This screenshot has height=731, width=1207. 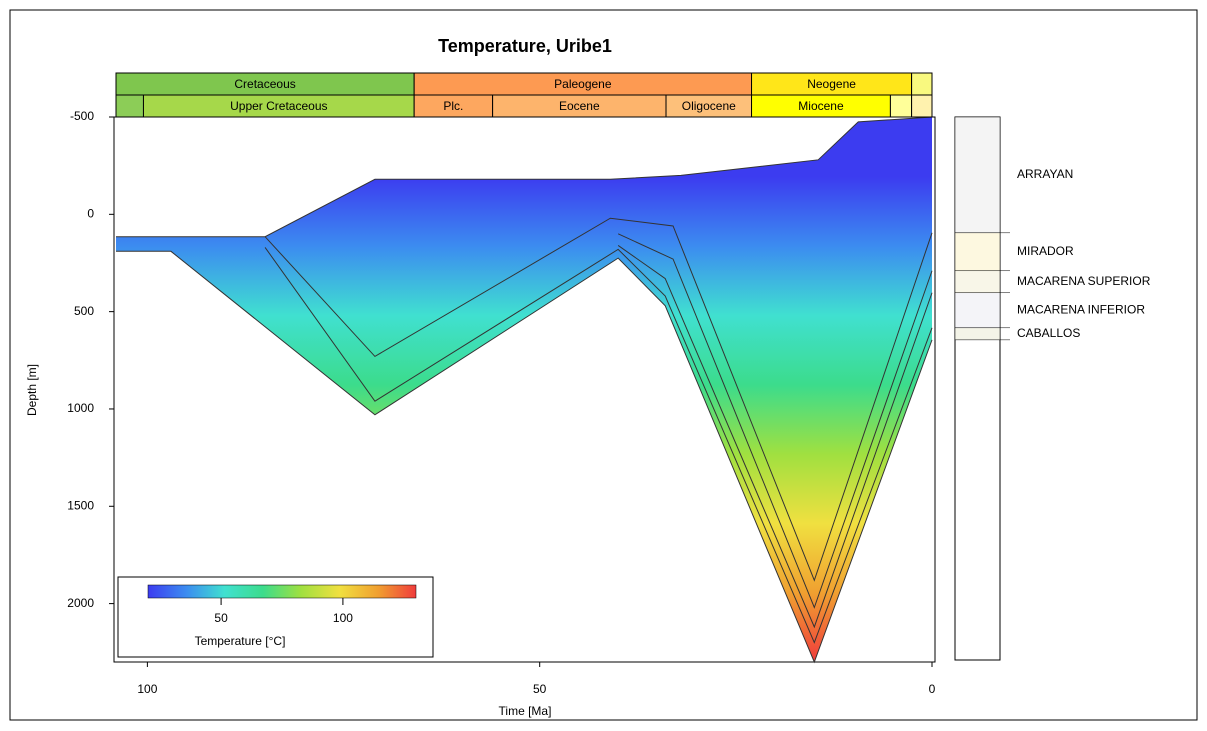 What do you see at coordinates (1081, 309) in the screenshot?
I see `formation-label: MACARENA INFERIOR` at bounding box center [1081, 309].